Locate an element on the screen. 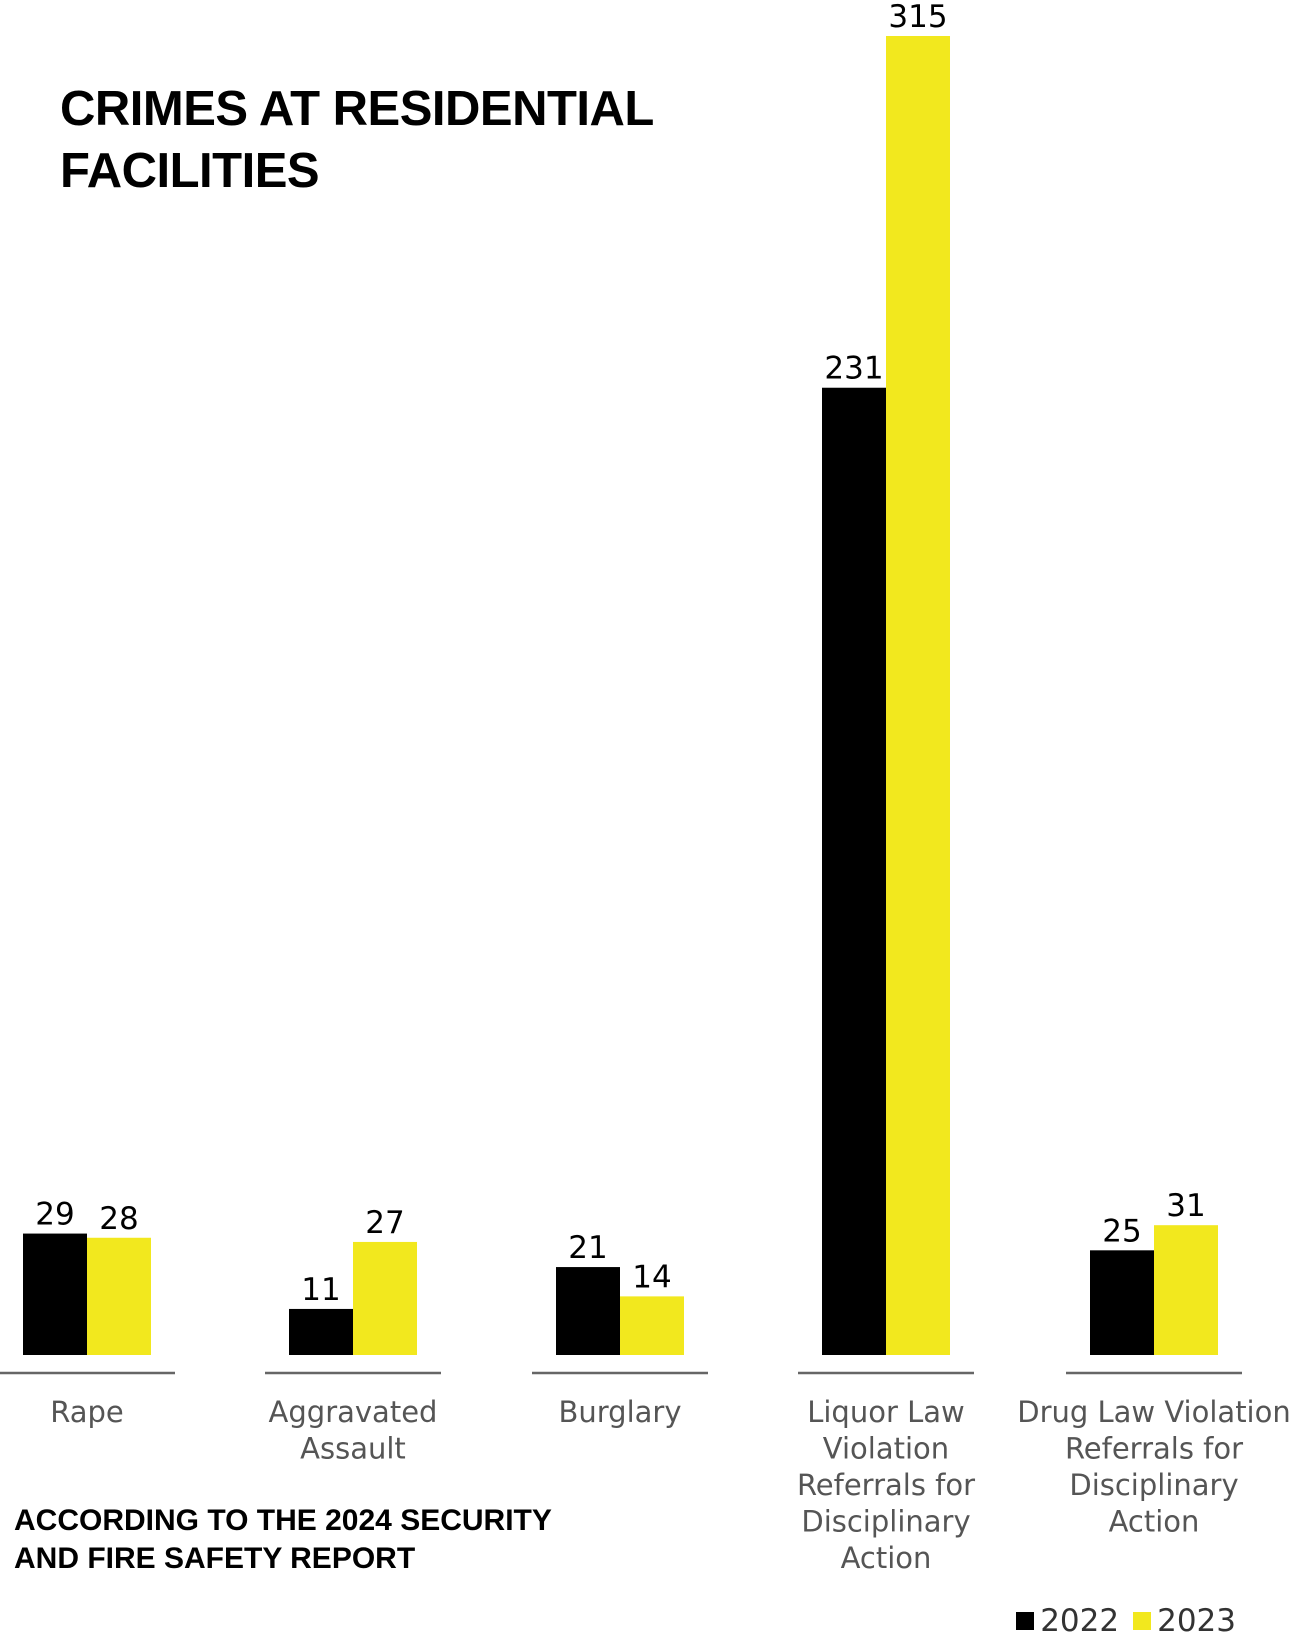 This screenshot has height=1650, width=1296. chart-title: CRIMES AT RESIDENTIAL FACILITIES is located at coordinates (380, 140).